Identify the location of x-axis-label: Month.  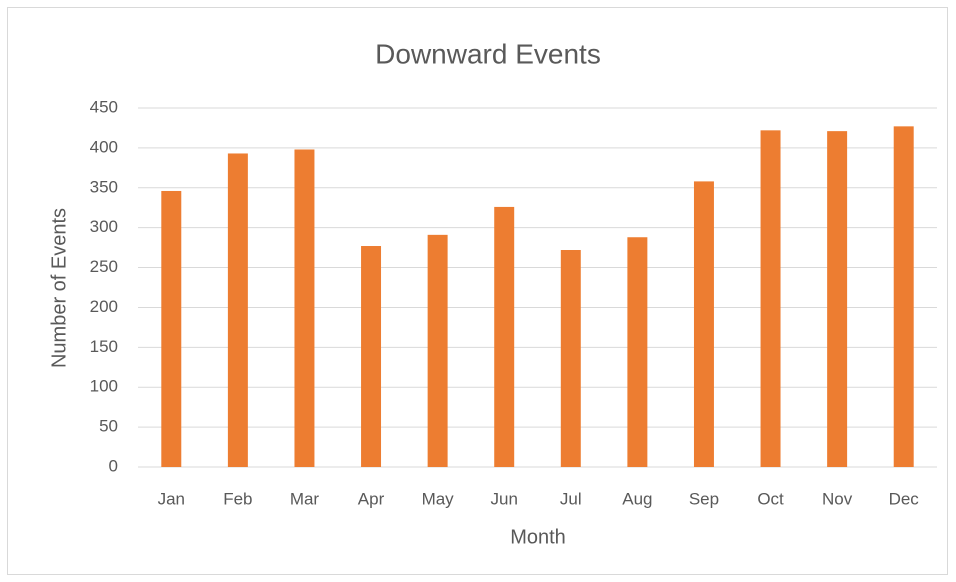
(538, 537).